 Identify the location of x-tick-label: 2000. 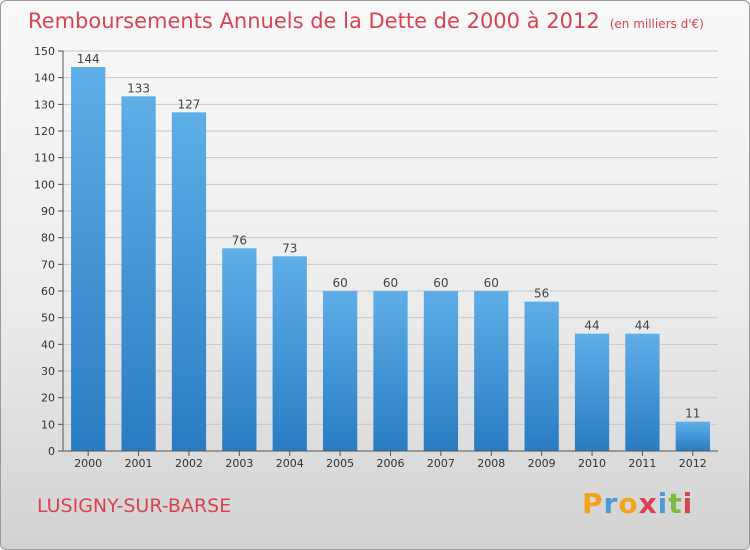
(88, 463).